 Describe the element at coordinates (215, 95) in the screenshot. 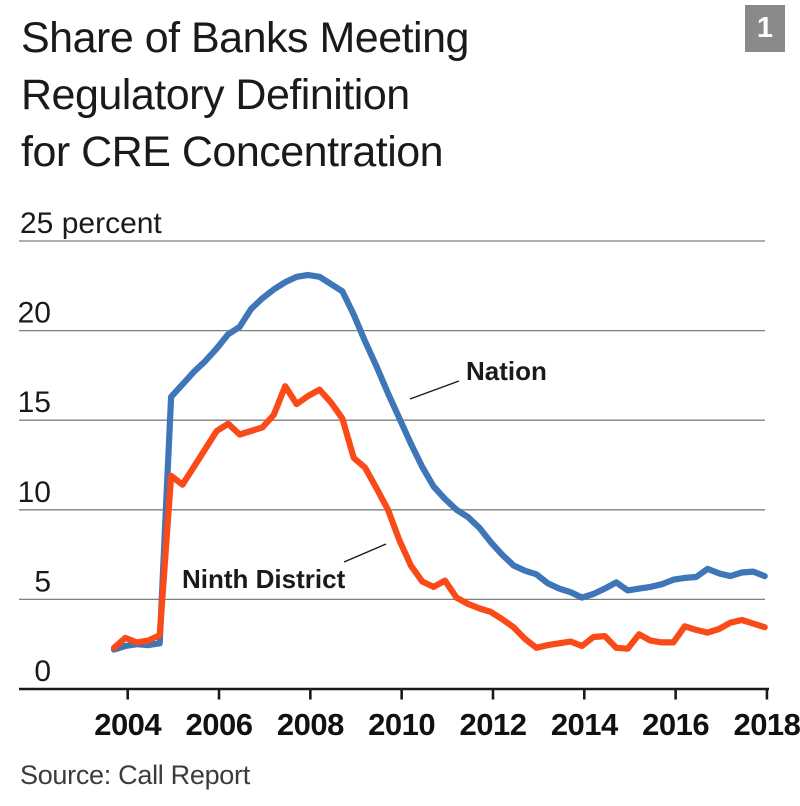

I see `chart-title-line-2: Regulatory Definition` at that location.